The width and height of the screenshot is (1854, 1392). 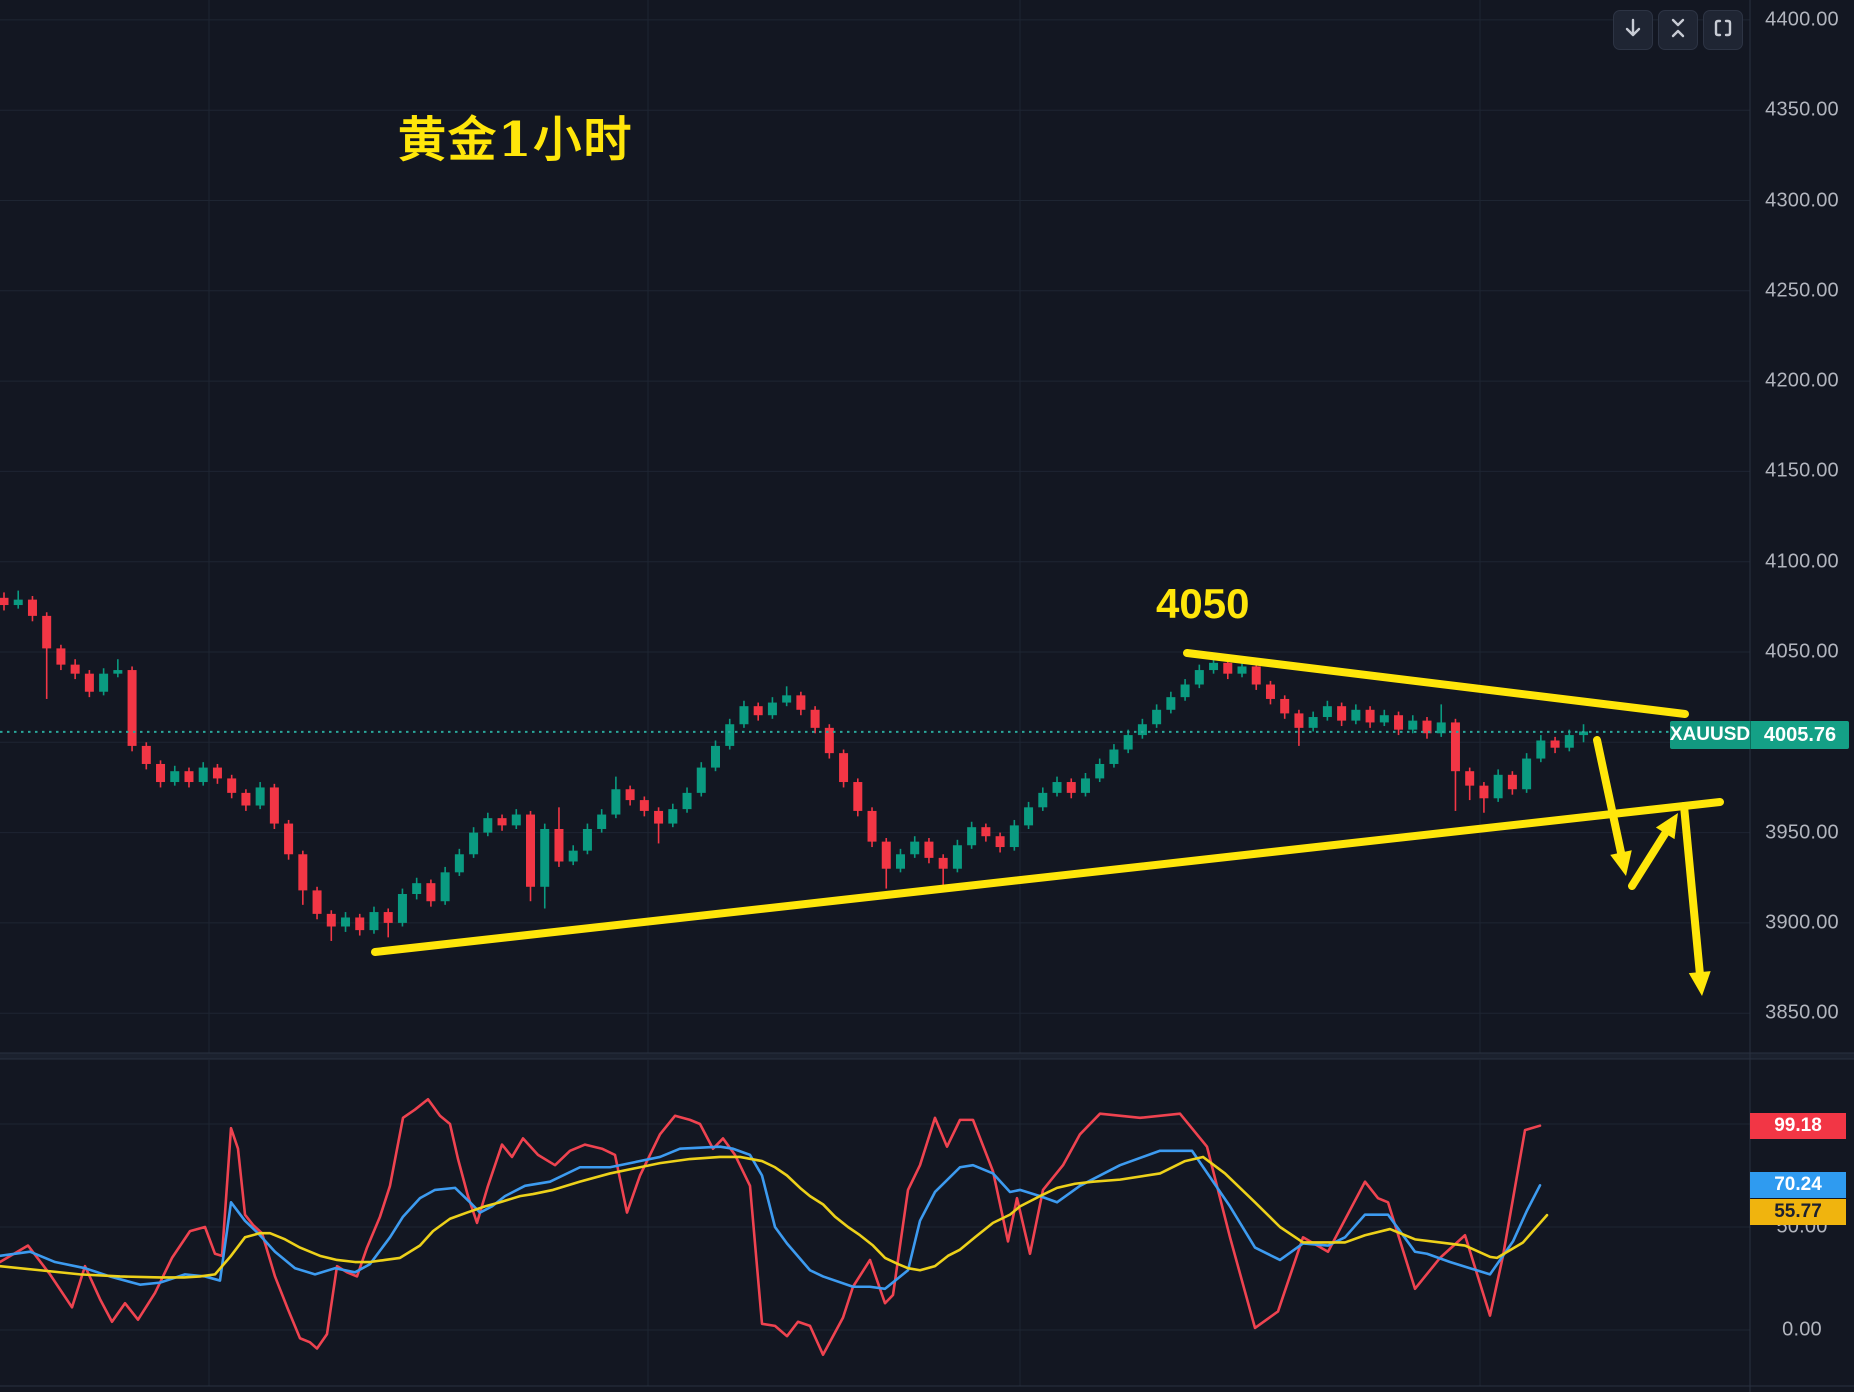 I want to click on indicator-value-badge: 55.77, so click(x=1798, y=1212).